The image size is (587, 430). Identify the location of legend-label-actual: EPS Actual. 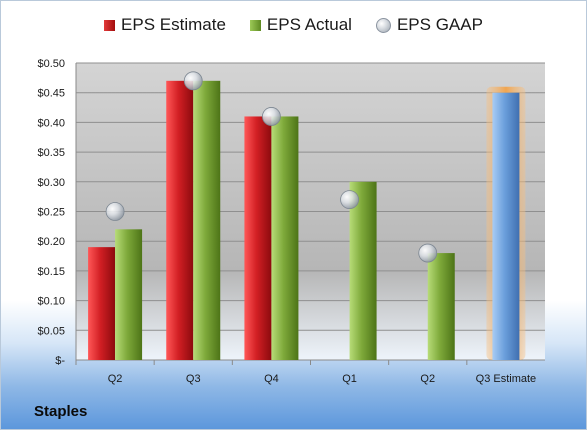
(309, 24).